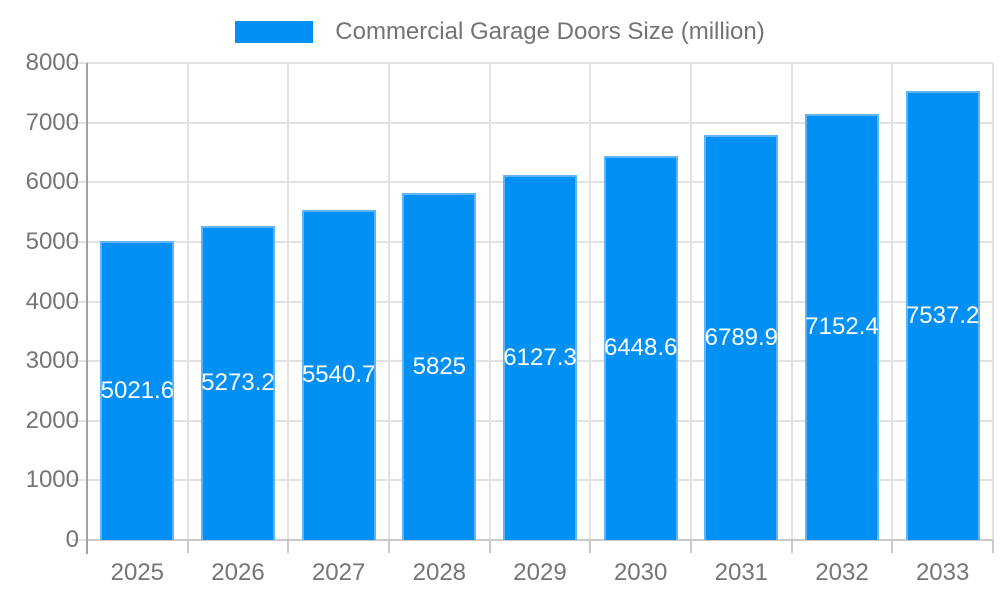 The height and width of the screenshot is (600, 1000). What do you see at coordinates (52, 301) in the screenshot?
I see `y-axis-tick-label: 4000` at bounding box center [52, 301].